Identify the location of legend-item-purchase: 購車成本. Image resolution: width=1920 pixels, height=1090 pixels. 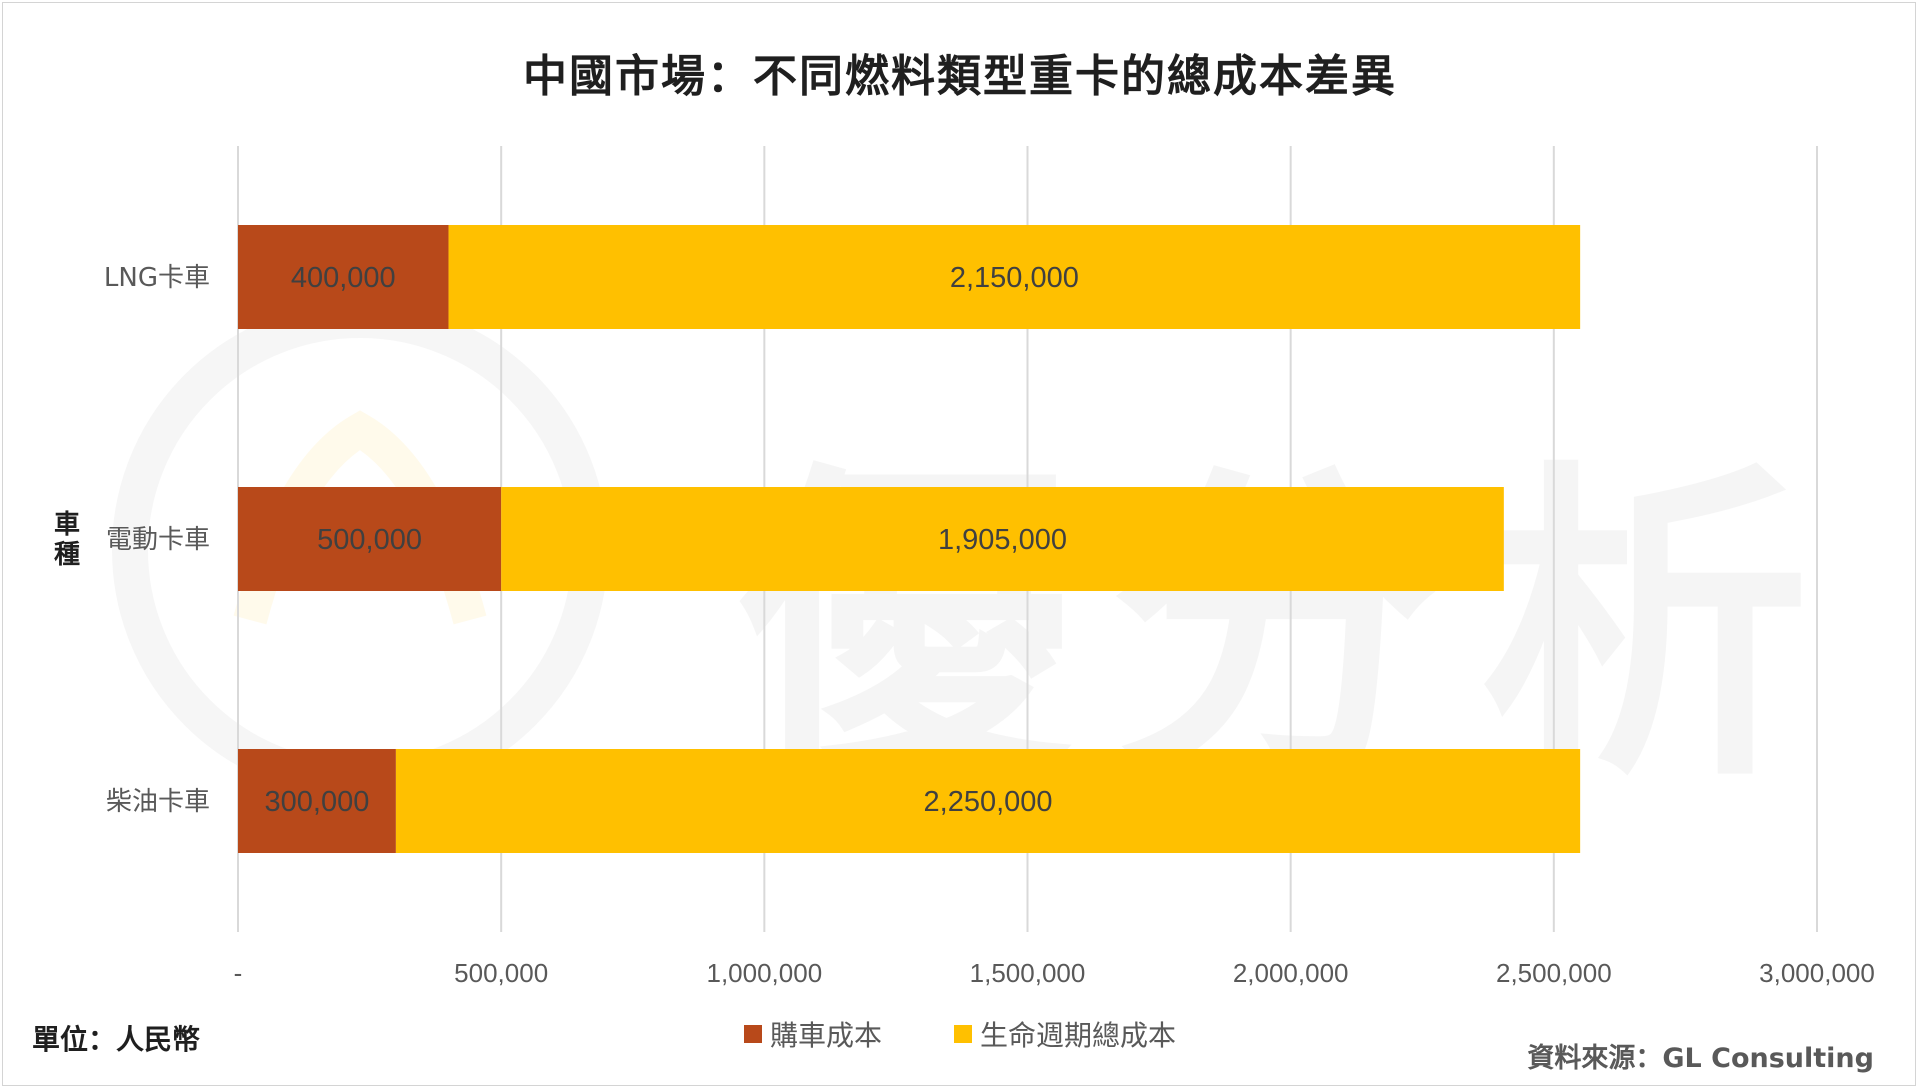
(812, 1034).